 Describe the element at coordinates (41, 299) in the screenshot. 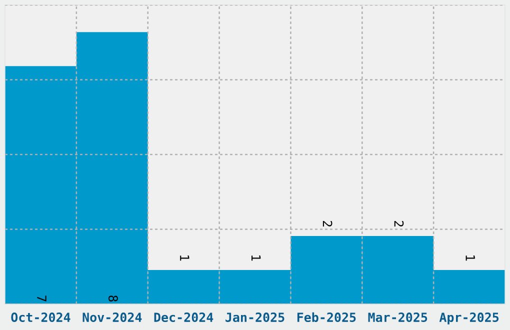

I see `data-label: 7` at that location.